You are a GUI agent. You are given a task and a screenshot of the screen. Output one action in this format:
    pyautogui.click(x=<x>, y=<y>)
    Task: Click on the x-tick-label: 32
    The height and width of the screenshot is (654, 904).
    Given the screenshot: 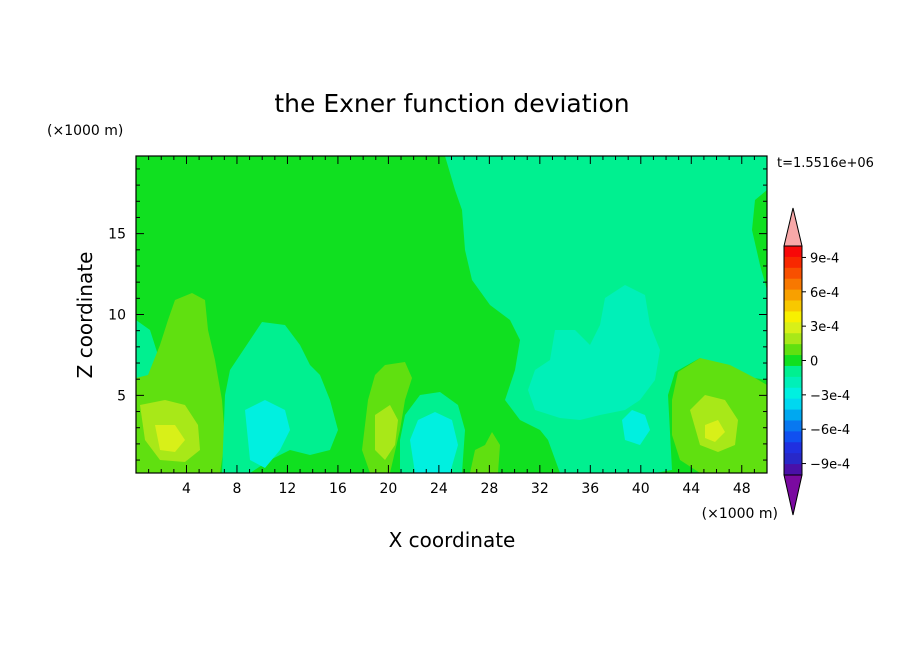 What is the action you would take?
    pyautogui.click(x=540, y=489)
    